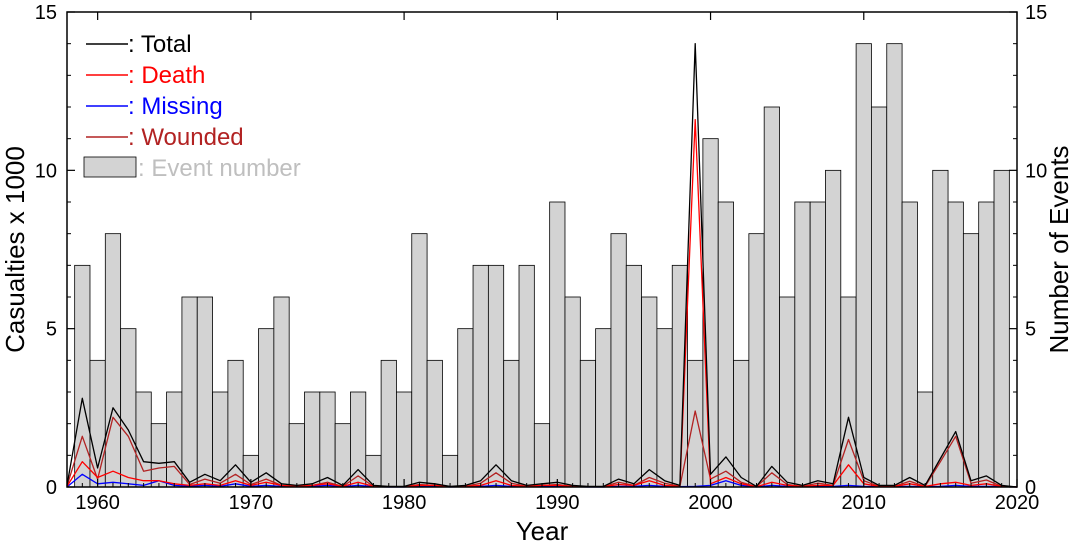  I want to click on event-bar-2019, so click(1001, 328).